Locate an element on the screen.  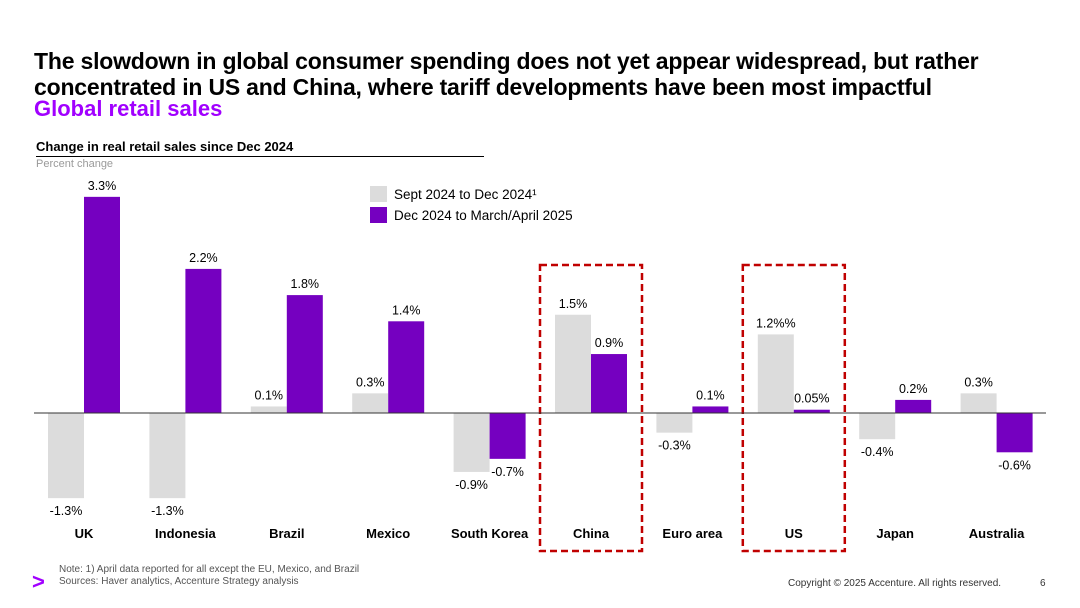
data-label: 0.2% is located at coordinates (913, 389).